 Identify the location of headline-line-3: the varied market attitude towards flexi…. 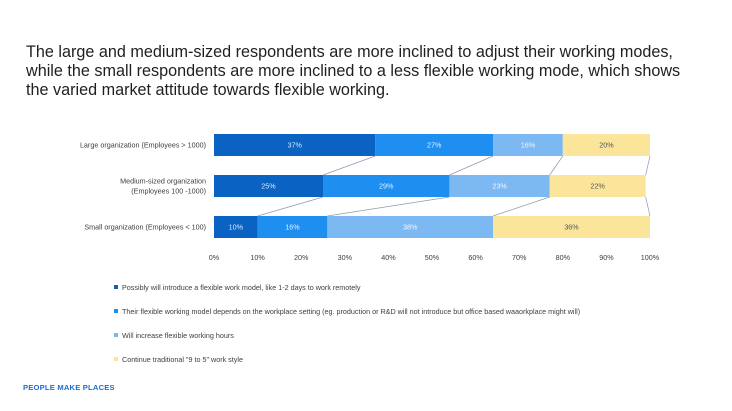
(208, 90).